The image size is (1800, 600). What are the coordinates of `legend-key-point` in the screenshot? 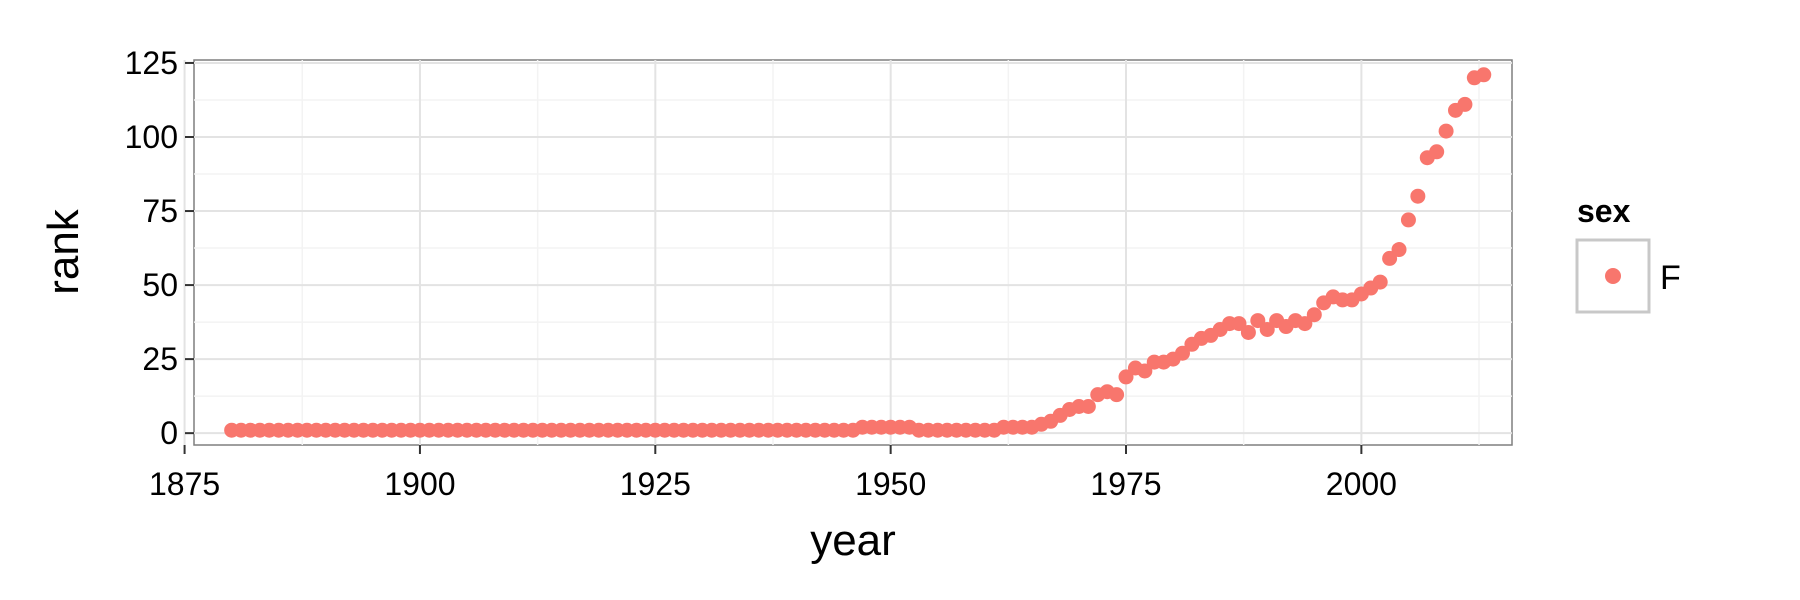 It's located at (1613, 276).